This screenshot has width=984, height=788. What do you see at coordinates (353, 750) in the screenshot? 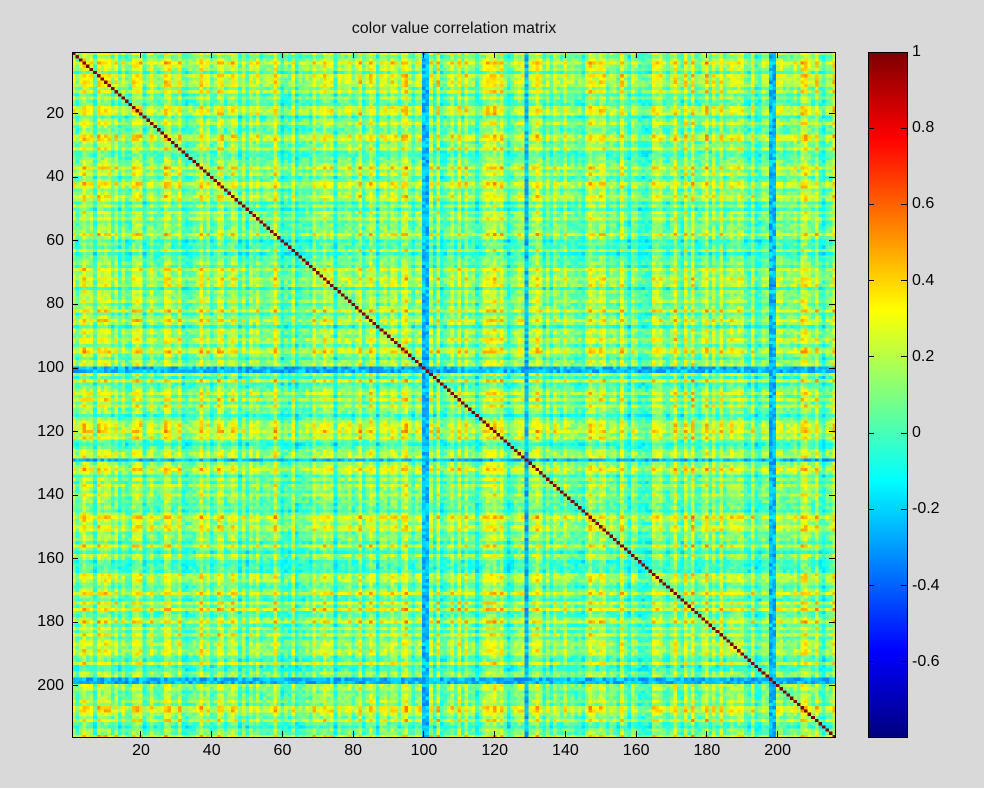
I see `x-tick-label: 80` at bounding box center [353, 750].